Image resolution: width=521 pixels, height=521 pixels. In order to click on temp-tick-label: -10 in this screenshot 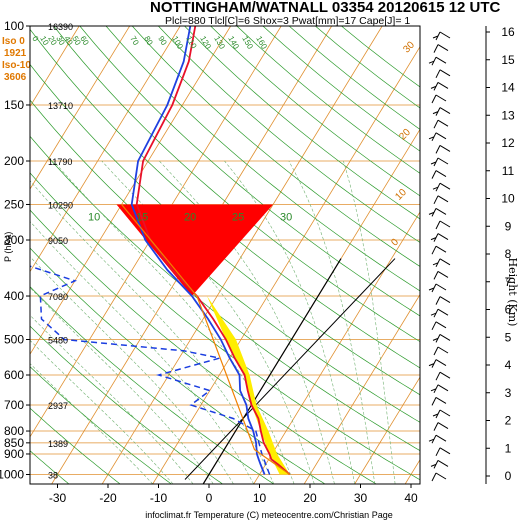, I will do `click(159, 498)`.